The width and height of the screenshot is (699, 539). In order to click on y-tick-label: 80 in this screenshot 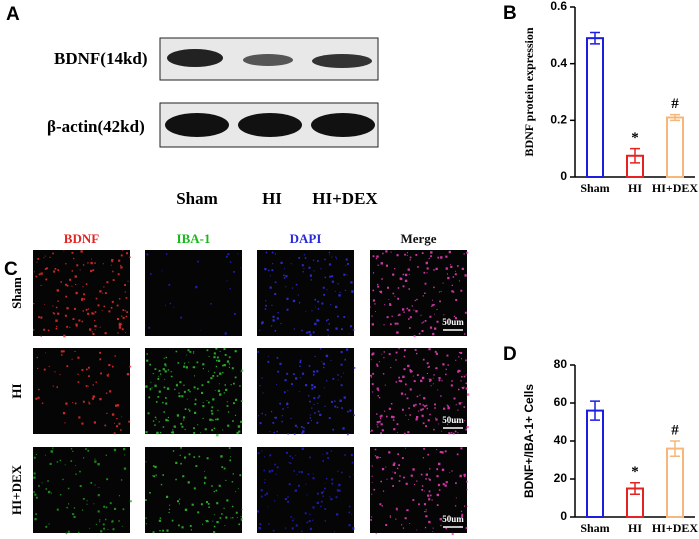, I will do `click(561, 364)`.